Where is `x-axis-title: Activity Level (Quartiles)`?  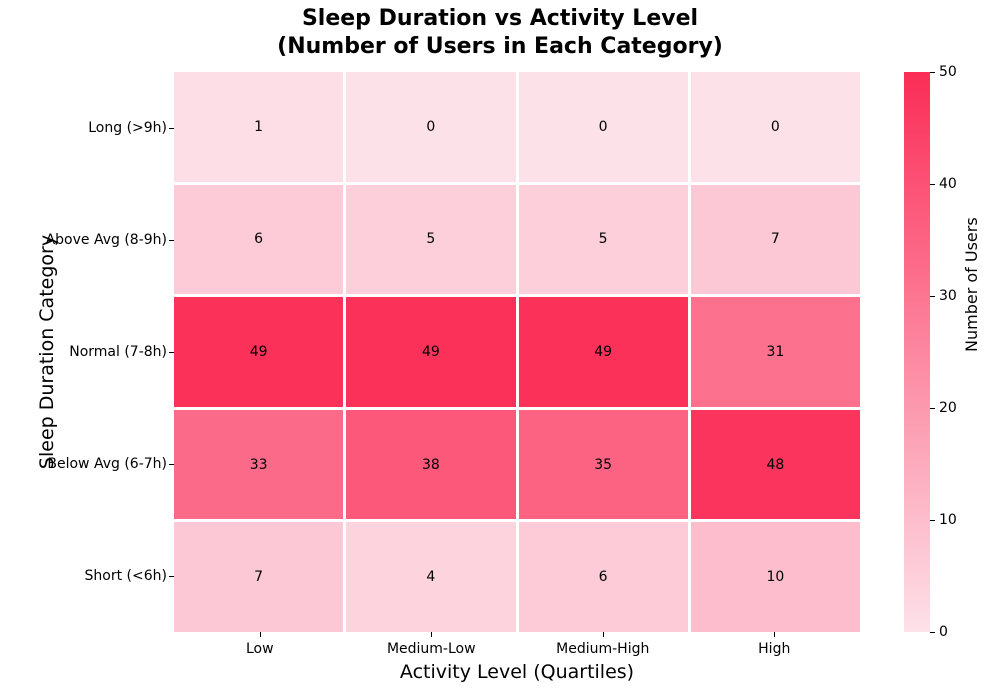
x-axis-title: Activity Level (Quartiles) is located at coordinates (517, 672).